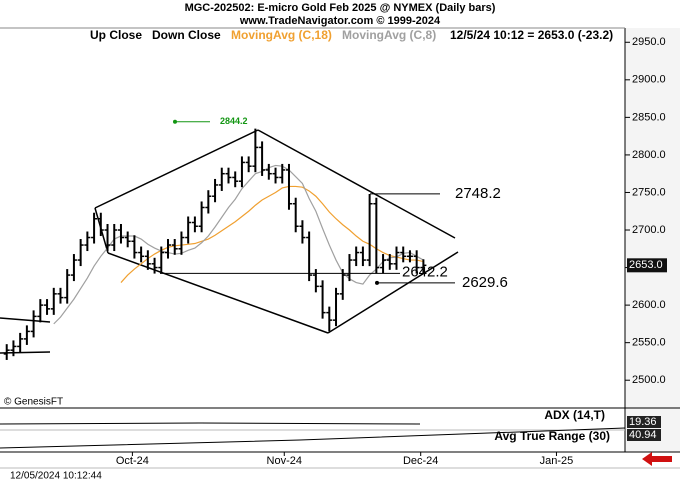 This screenshot has height=483, width=680. I want to click on indicator-value: 19.36, so click(643, 422).